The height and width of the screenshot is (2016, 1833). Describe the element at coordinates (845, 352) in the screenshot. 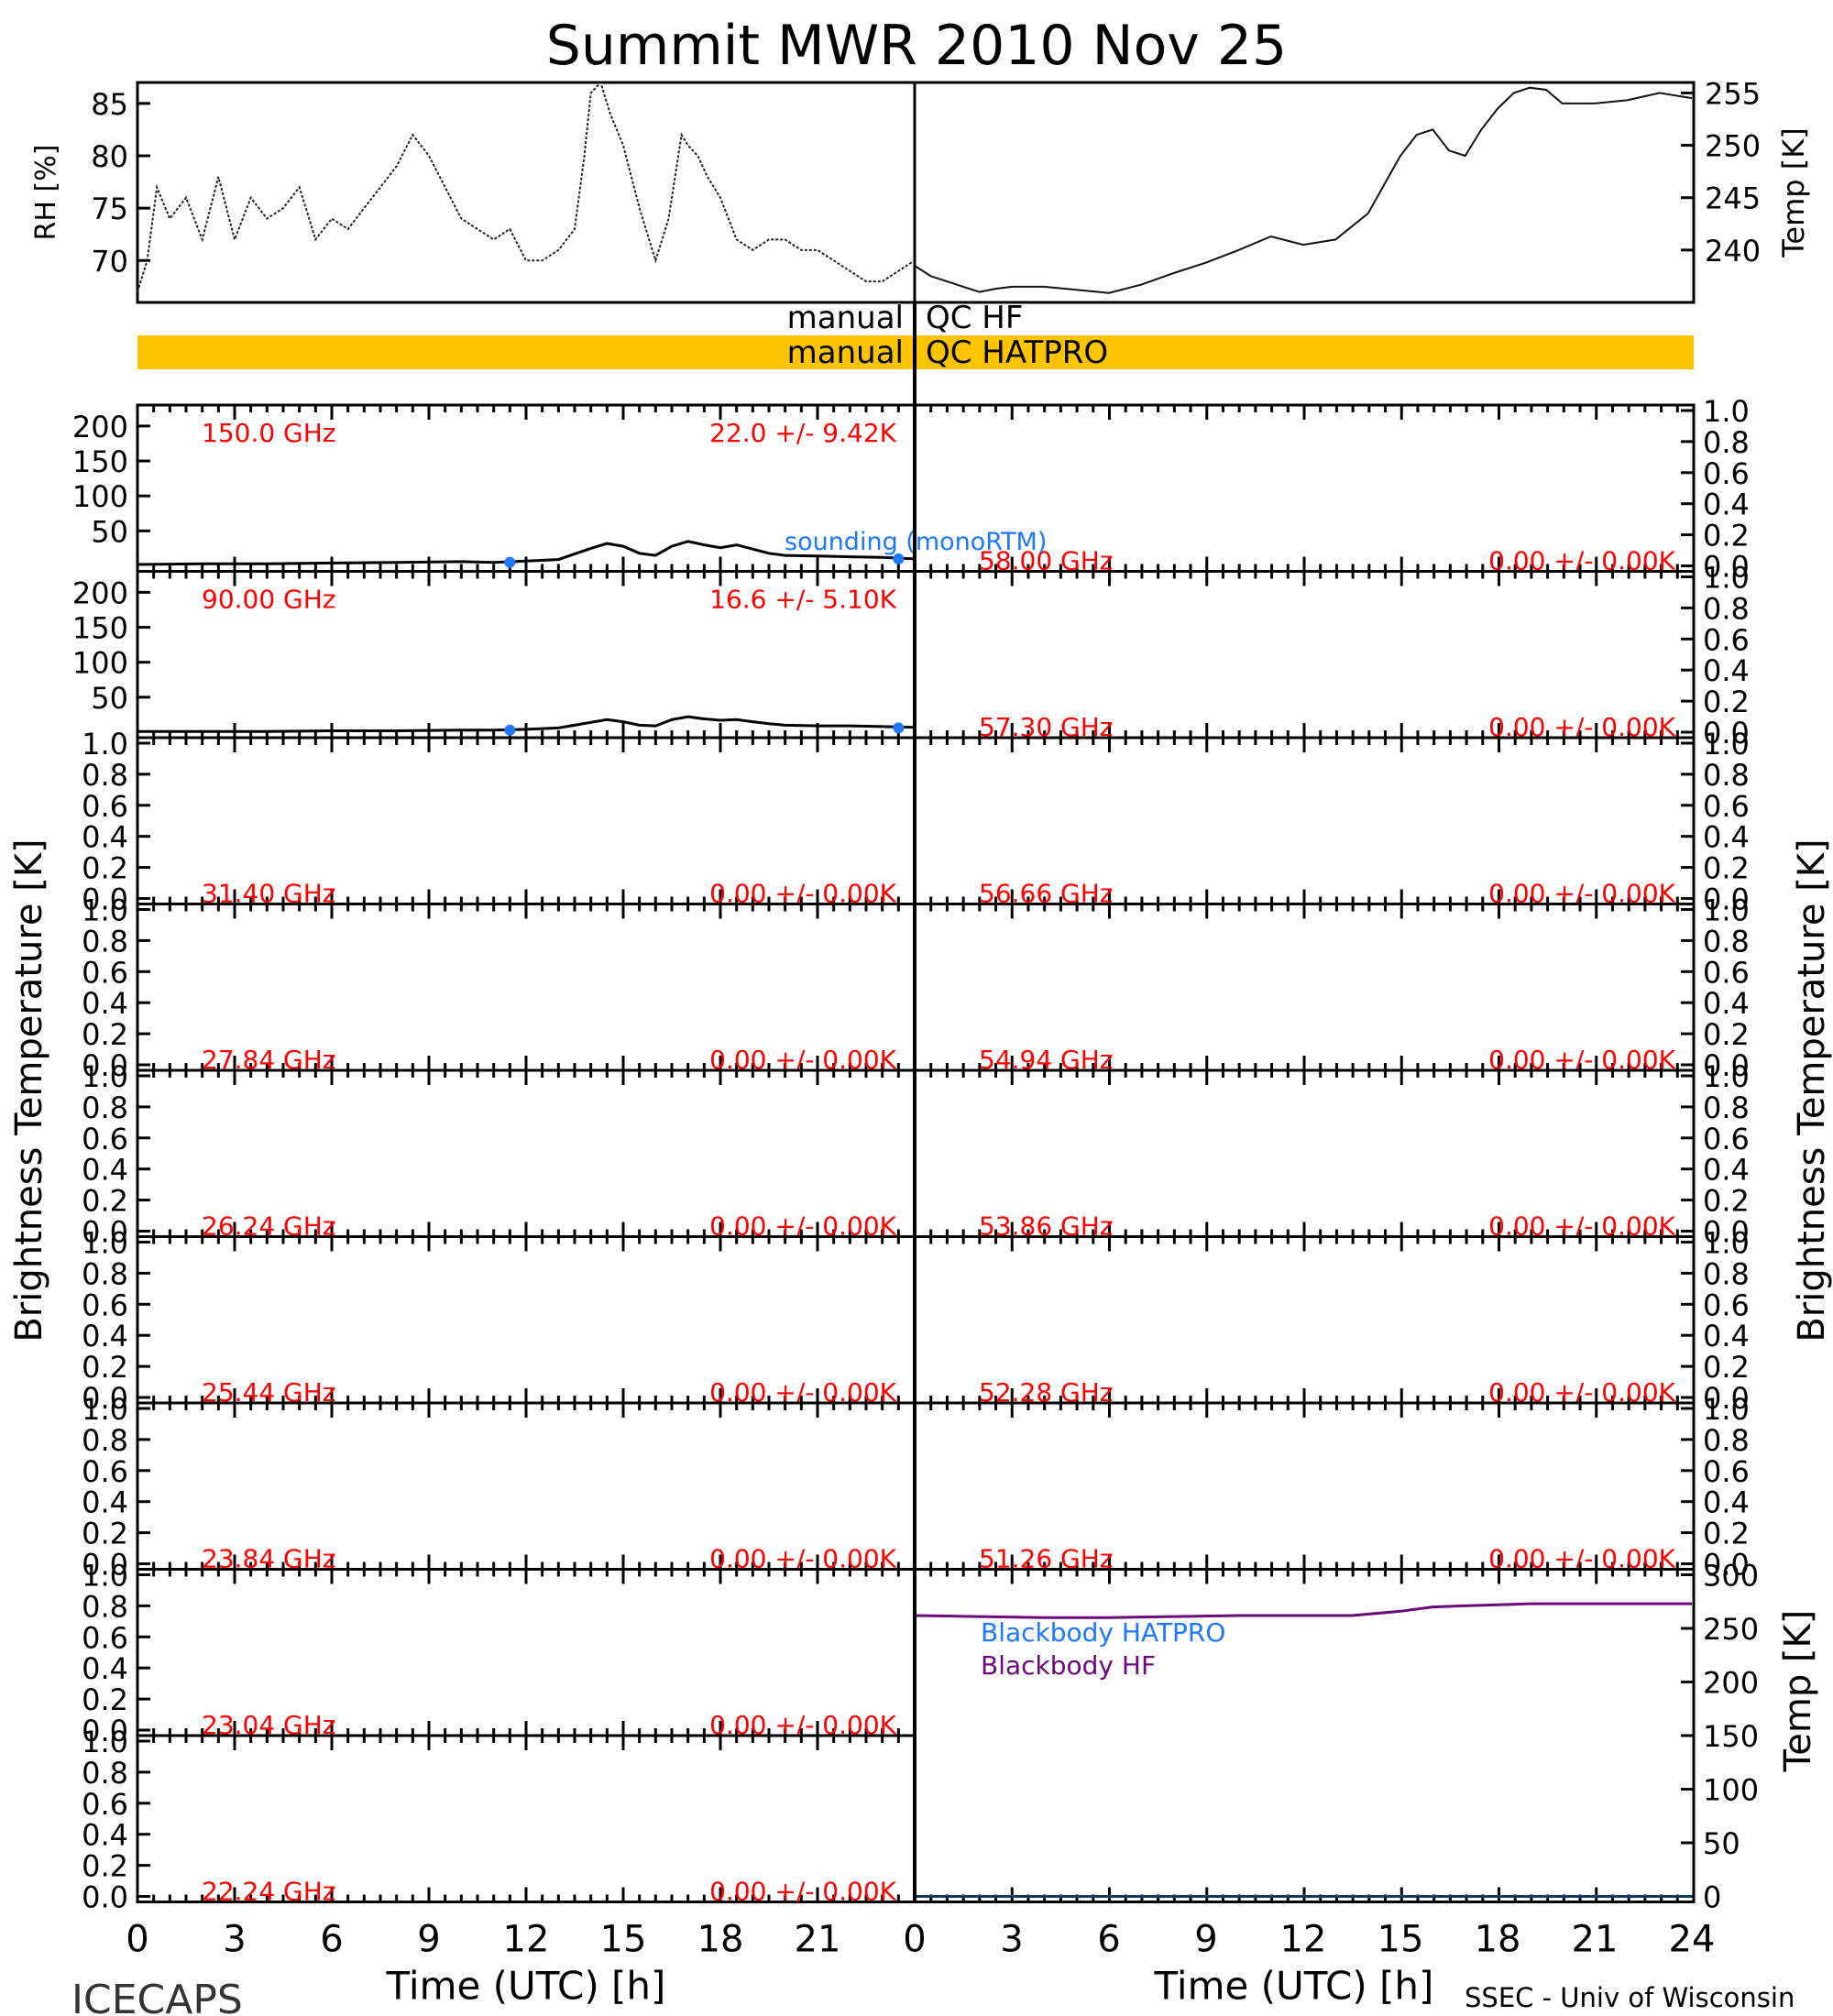

I see `qc-hatpro-left: manual` at that location.